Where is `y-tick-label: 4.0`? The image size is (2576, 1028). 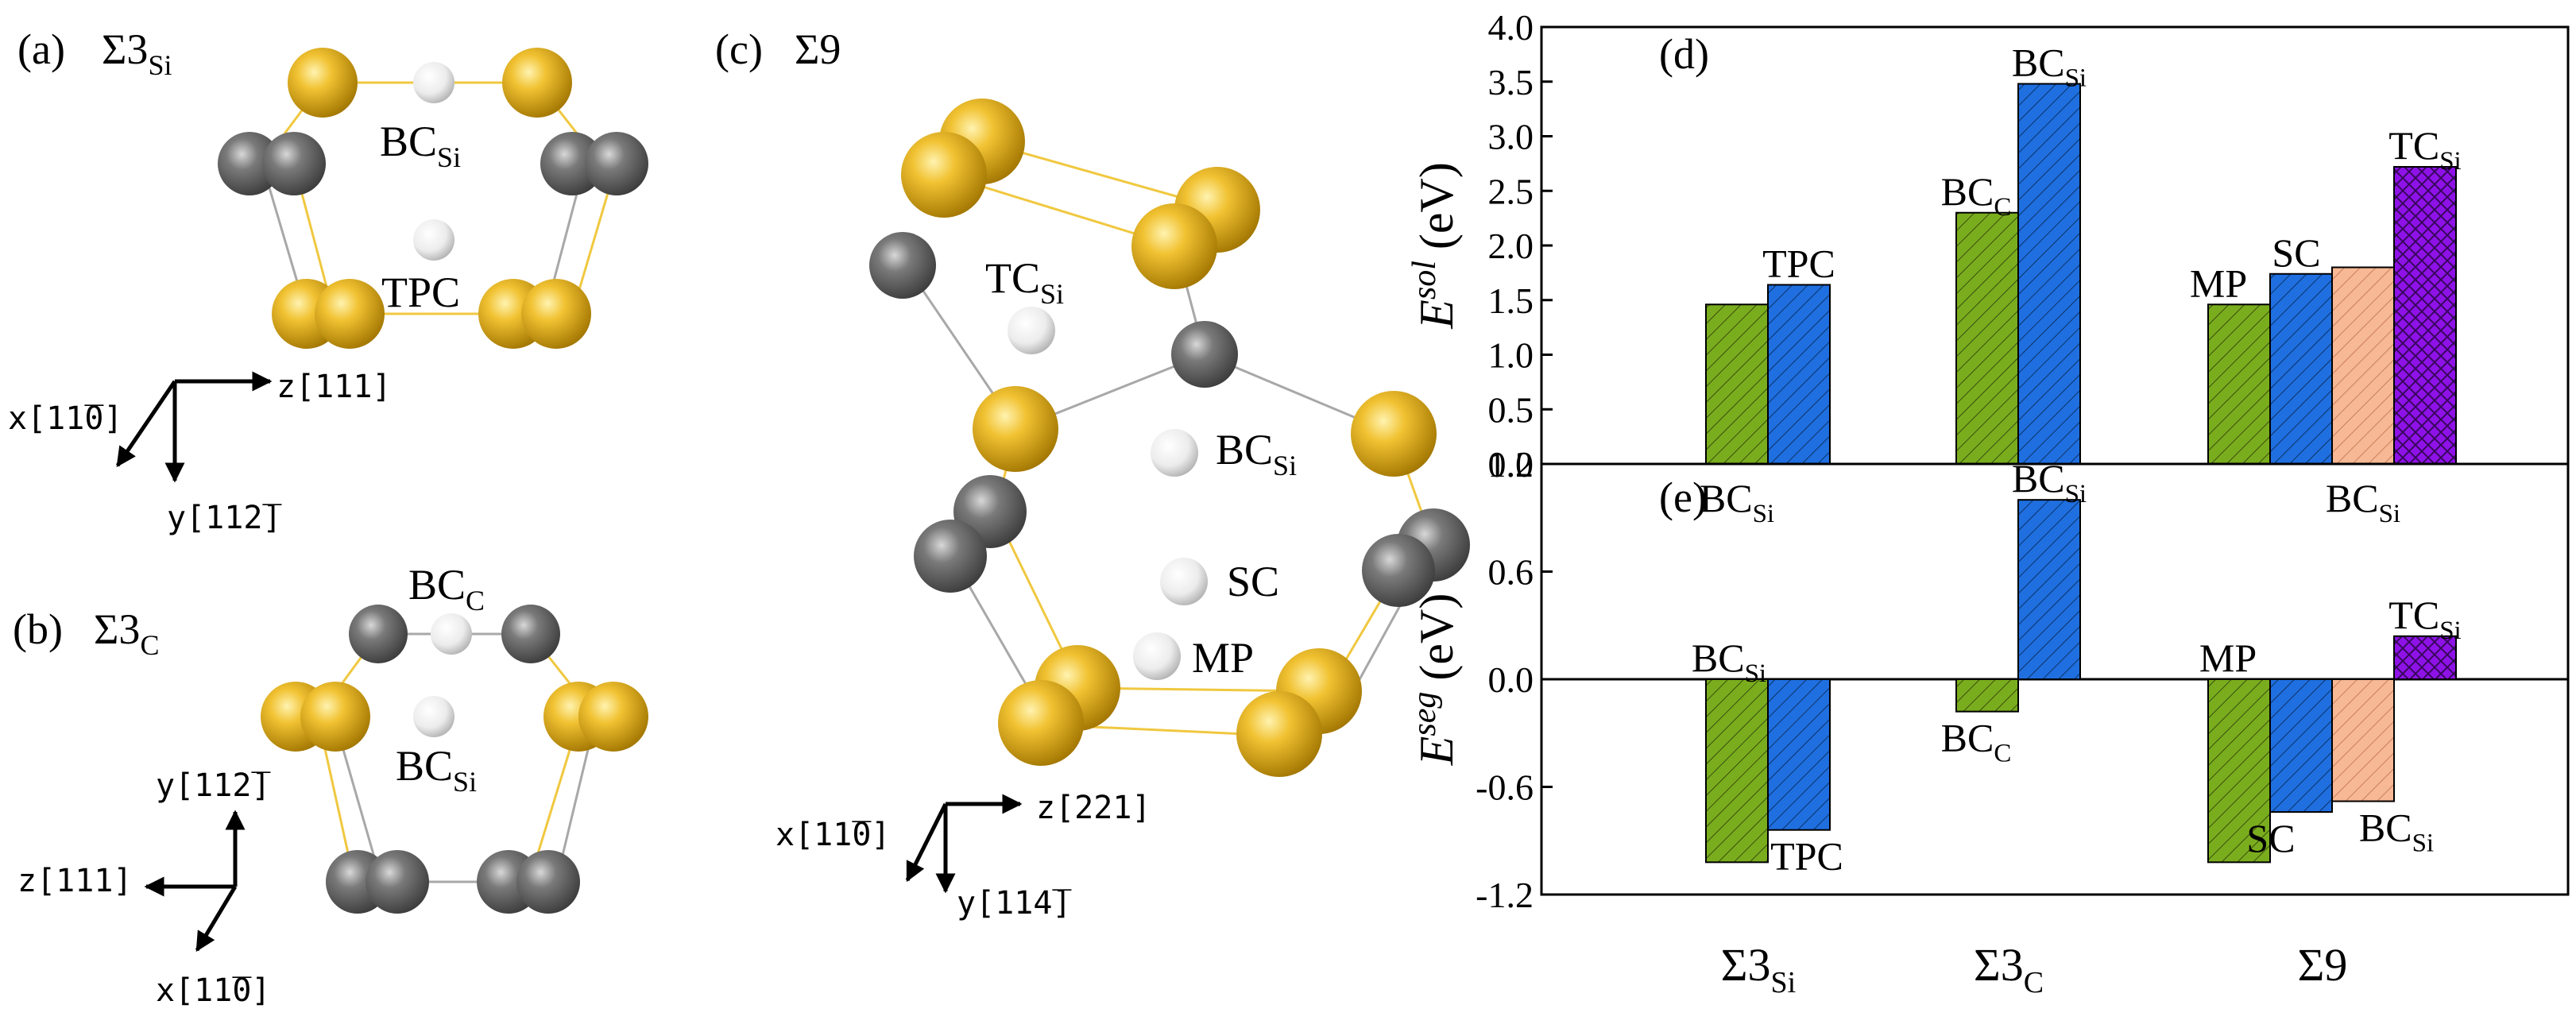 y-tick-label: 4.0 is located at coordinates (1511, 27).